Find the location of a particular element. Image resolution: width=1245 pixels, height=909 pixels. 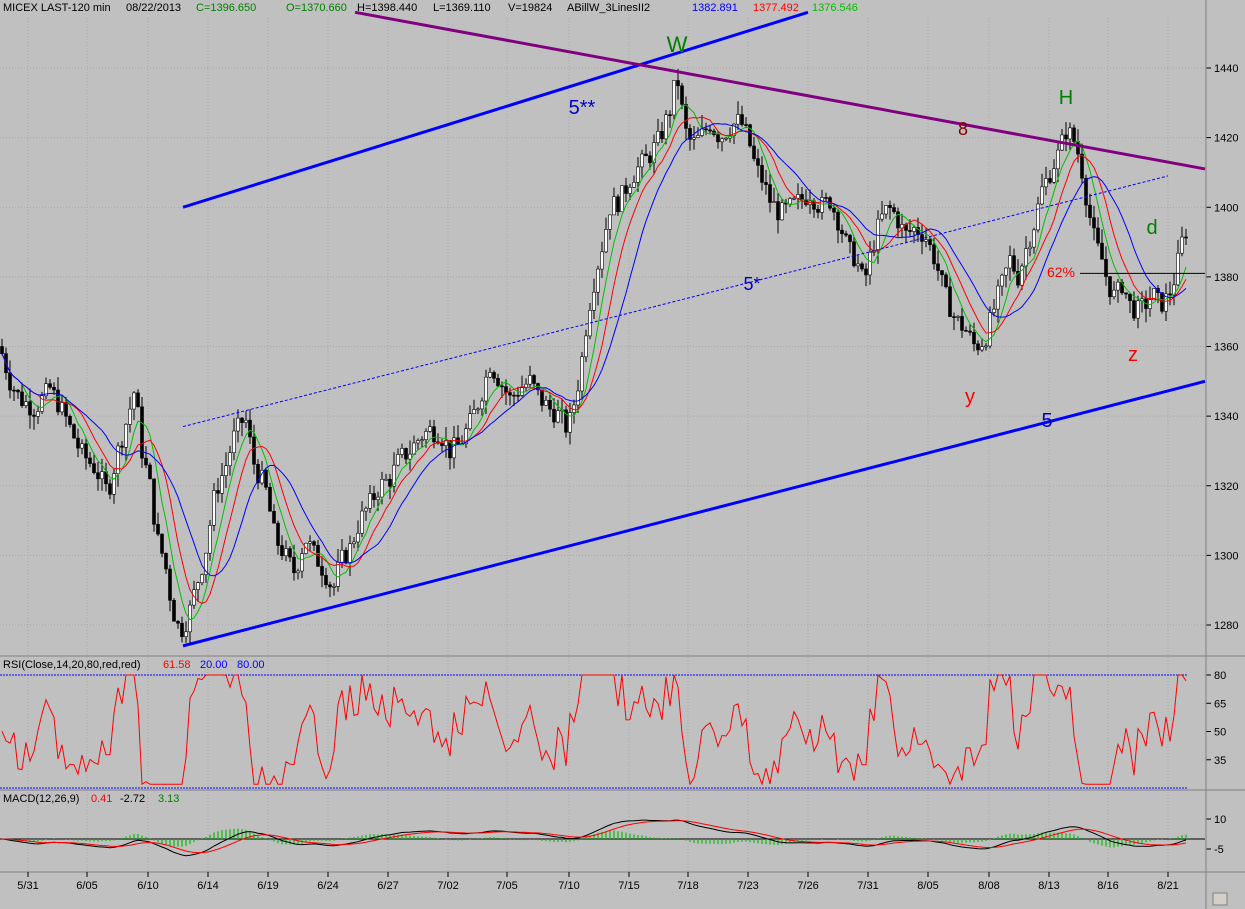

y-tick-label: 1280 is located at coordinates (1226, 626).